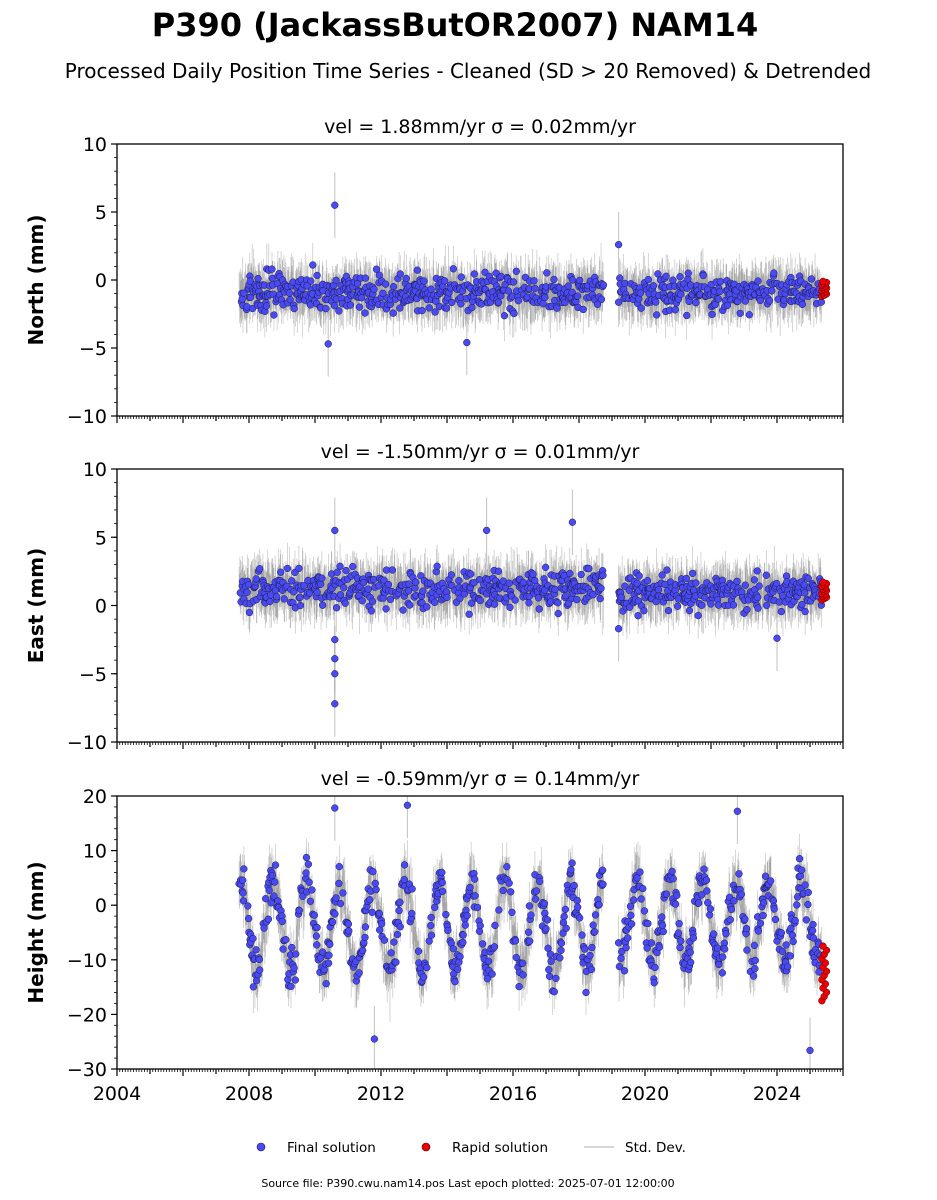 This screenshot has width=937, height=1200. I want to click on y-tick-label: 0, so click(101, 281).